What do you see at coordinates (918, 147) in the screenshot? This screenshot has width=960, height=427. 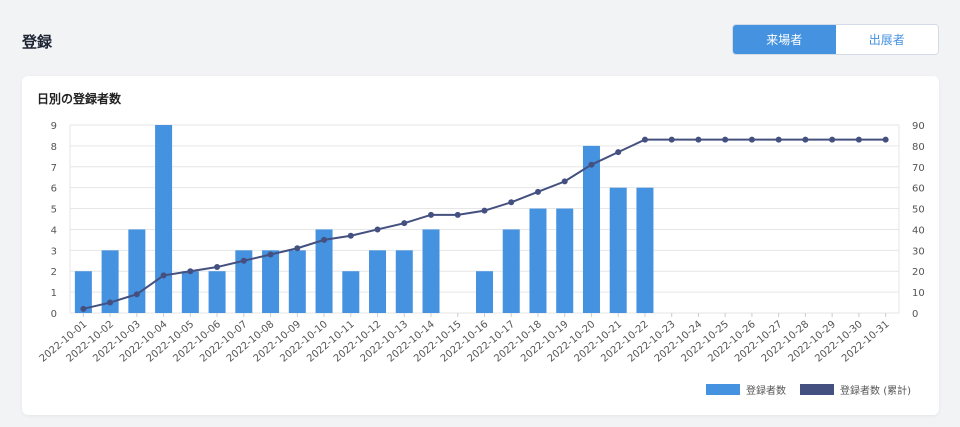 I see `y-right-tick-label: 80` at bounding box center [918, 147].